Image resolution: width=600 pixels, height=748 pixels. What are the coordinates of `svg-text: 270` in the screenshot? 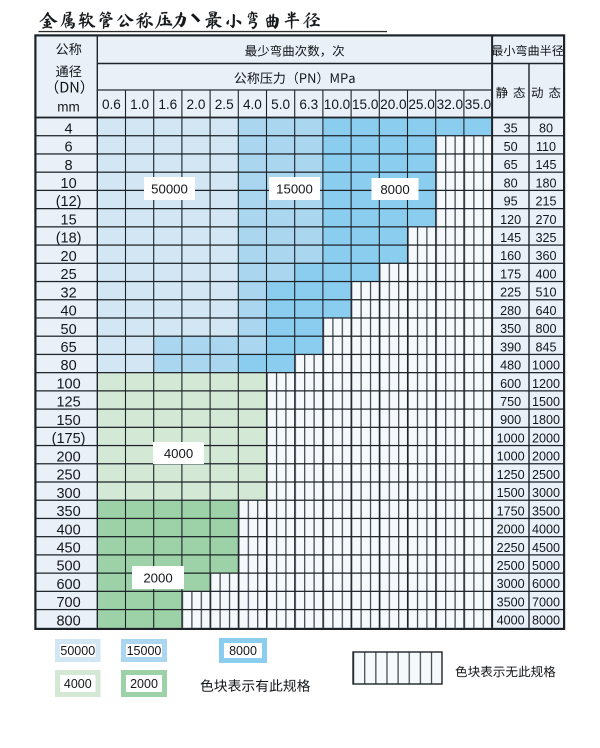 It's located at (545, 220).